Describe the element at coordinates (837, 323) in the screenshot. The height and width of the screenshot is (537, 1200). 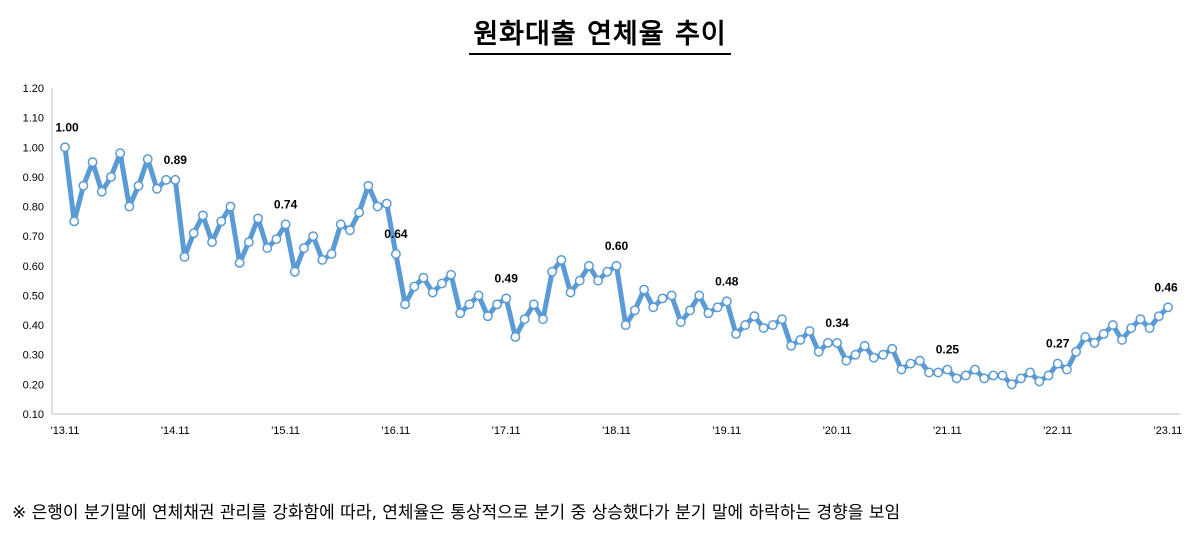
I see `data-label: 0.34` at that location.